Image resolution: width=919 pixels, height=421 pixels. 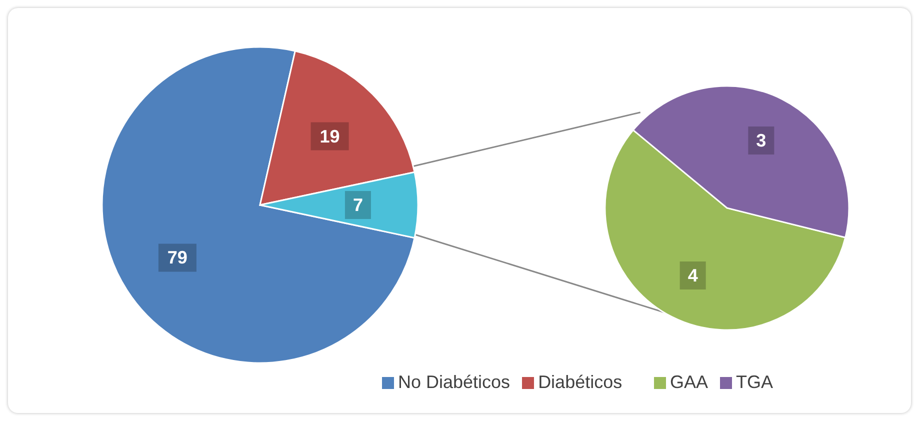 I want to click on legend-label: TGA, so click(x=755, y=382).